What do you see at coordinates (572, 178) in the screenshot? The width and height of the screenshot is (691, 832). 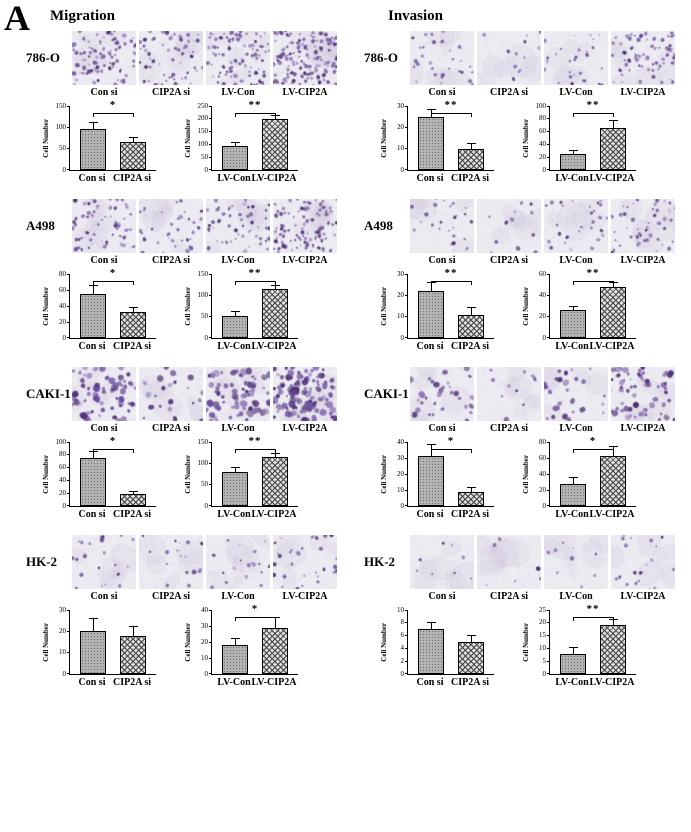 I see `x-axis-label: LV-Con` at bounding box center [572, 178].